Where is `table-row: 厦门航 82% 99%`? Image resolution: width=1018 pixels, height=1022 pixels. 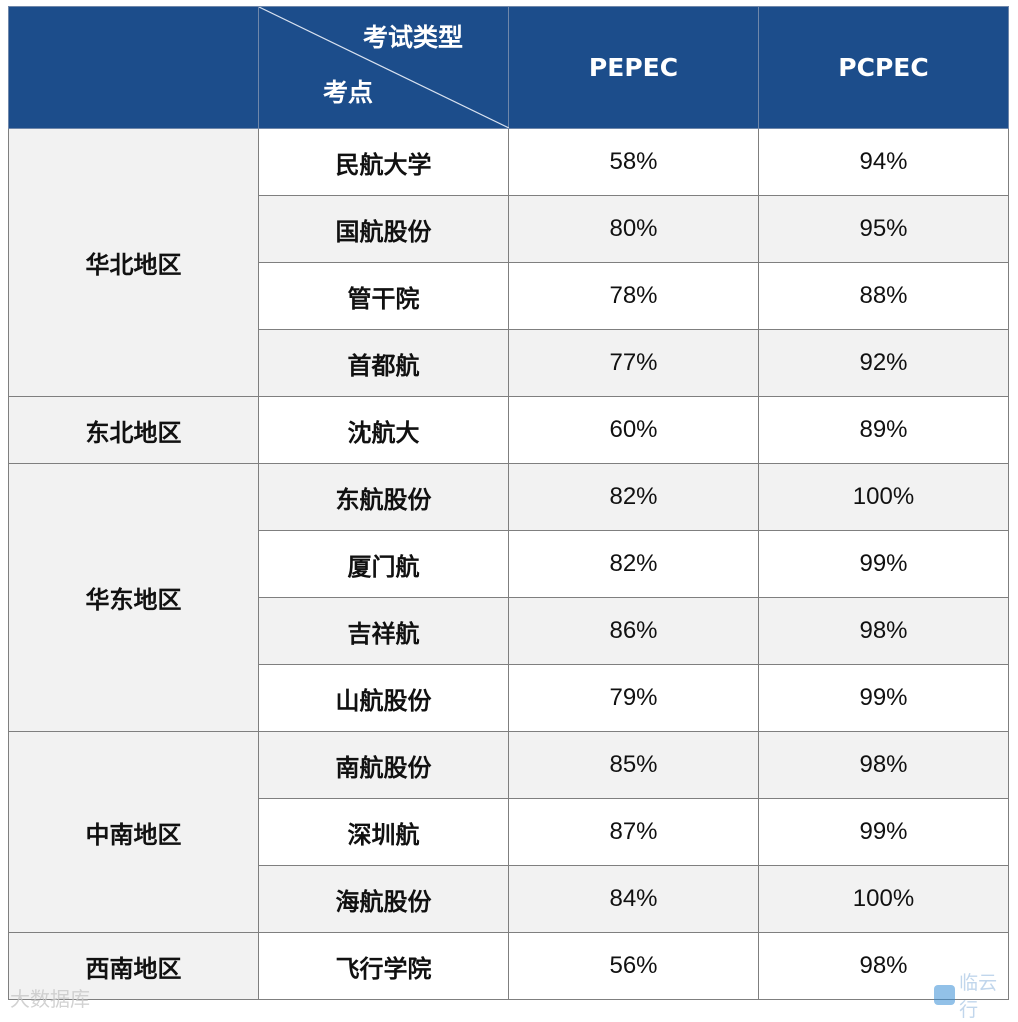
table-row: 厦门航 82% 99% is located at coordinates (509, 564).